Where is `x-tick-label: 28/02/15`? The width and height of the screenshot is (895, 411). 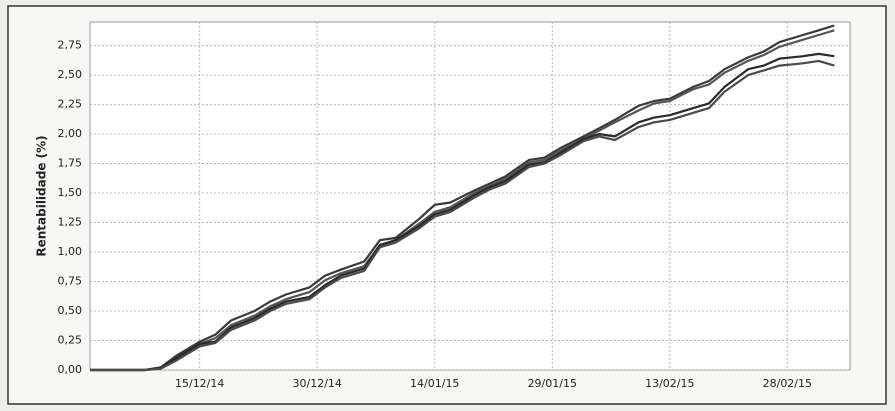 x-tick-label: 28/02/15 is located at coordinates (787, 383).